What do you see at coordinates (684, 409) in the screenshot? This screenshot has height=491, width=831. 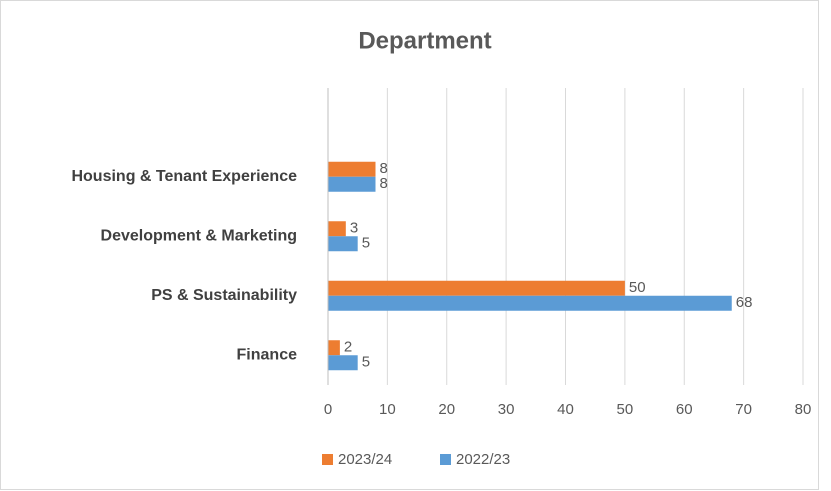 I see `x-tick-label: 60` at bounding box center [684, 409].